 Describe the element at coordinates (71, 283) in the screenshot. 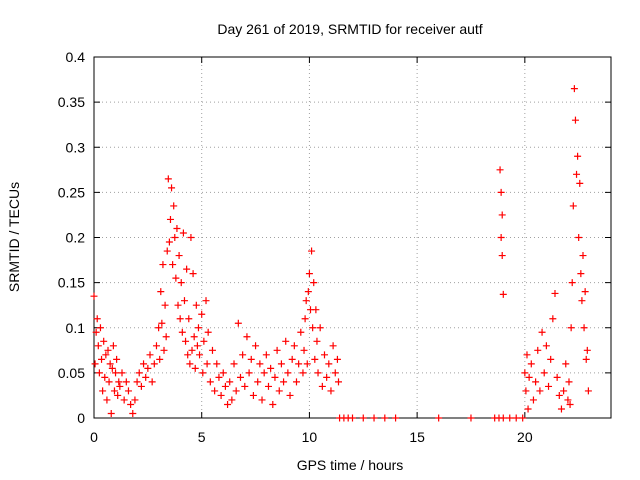

I see `y-tick-label: 0.15` at that location.